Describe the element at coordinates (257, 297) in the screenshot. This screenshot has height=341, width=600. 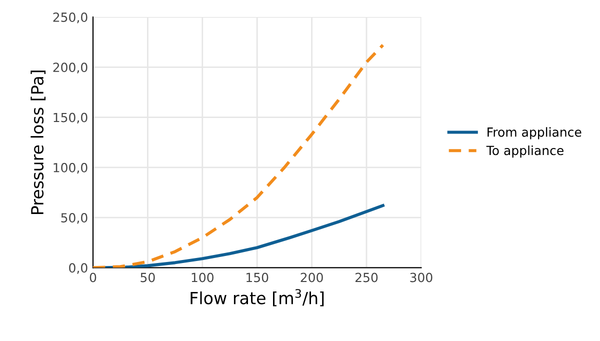
I see `x-axis-title: Flow rate [m$^{3}$/h]` at that location.